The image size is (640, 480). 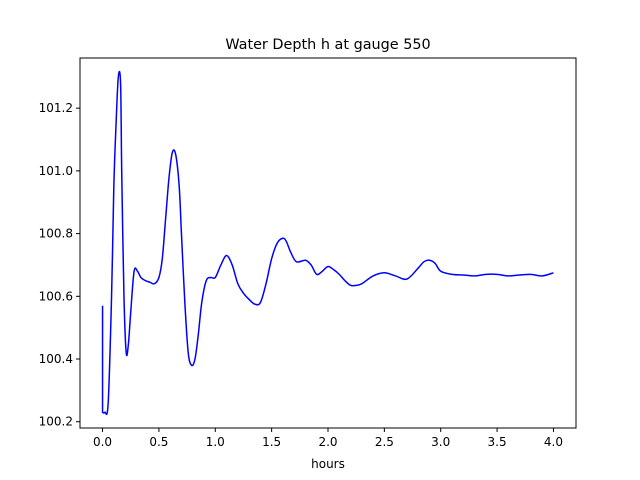 I want to click on x-axis-label: hours, so click(x=328, y=464).